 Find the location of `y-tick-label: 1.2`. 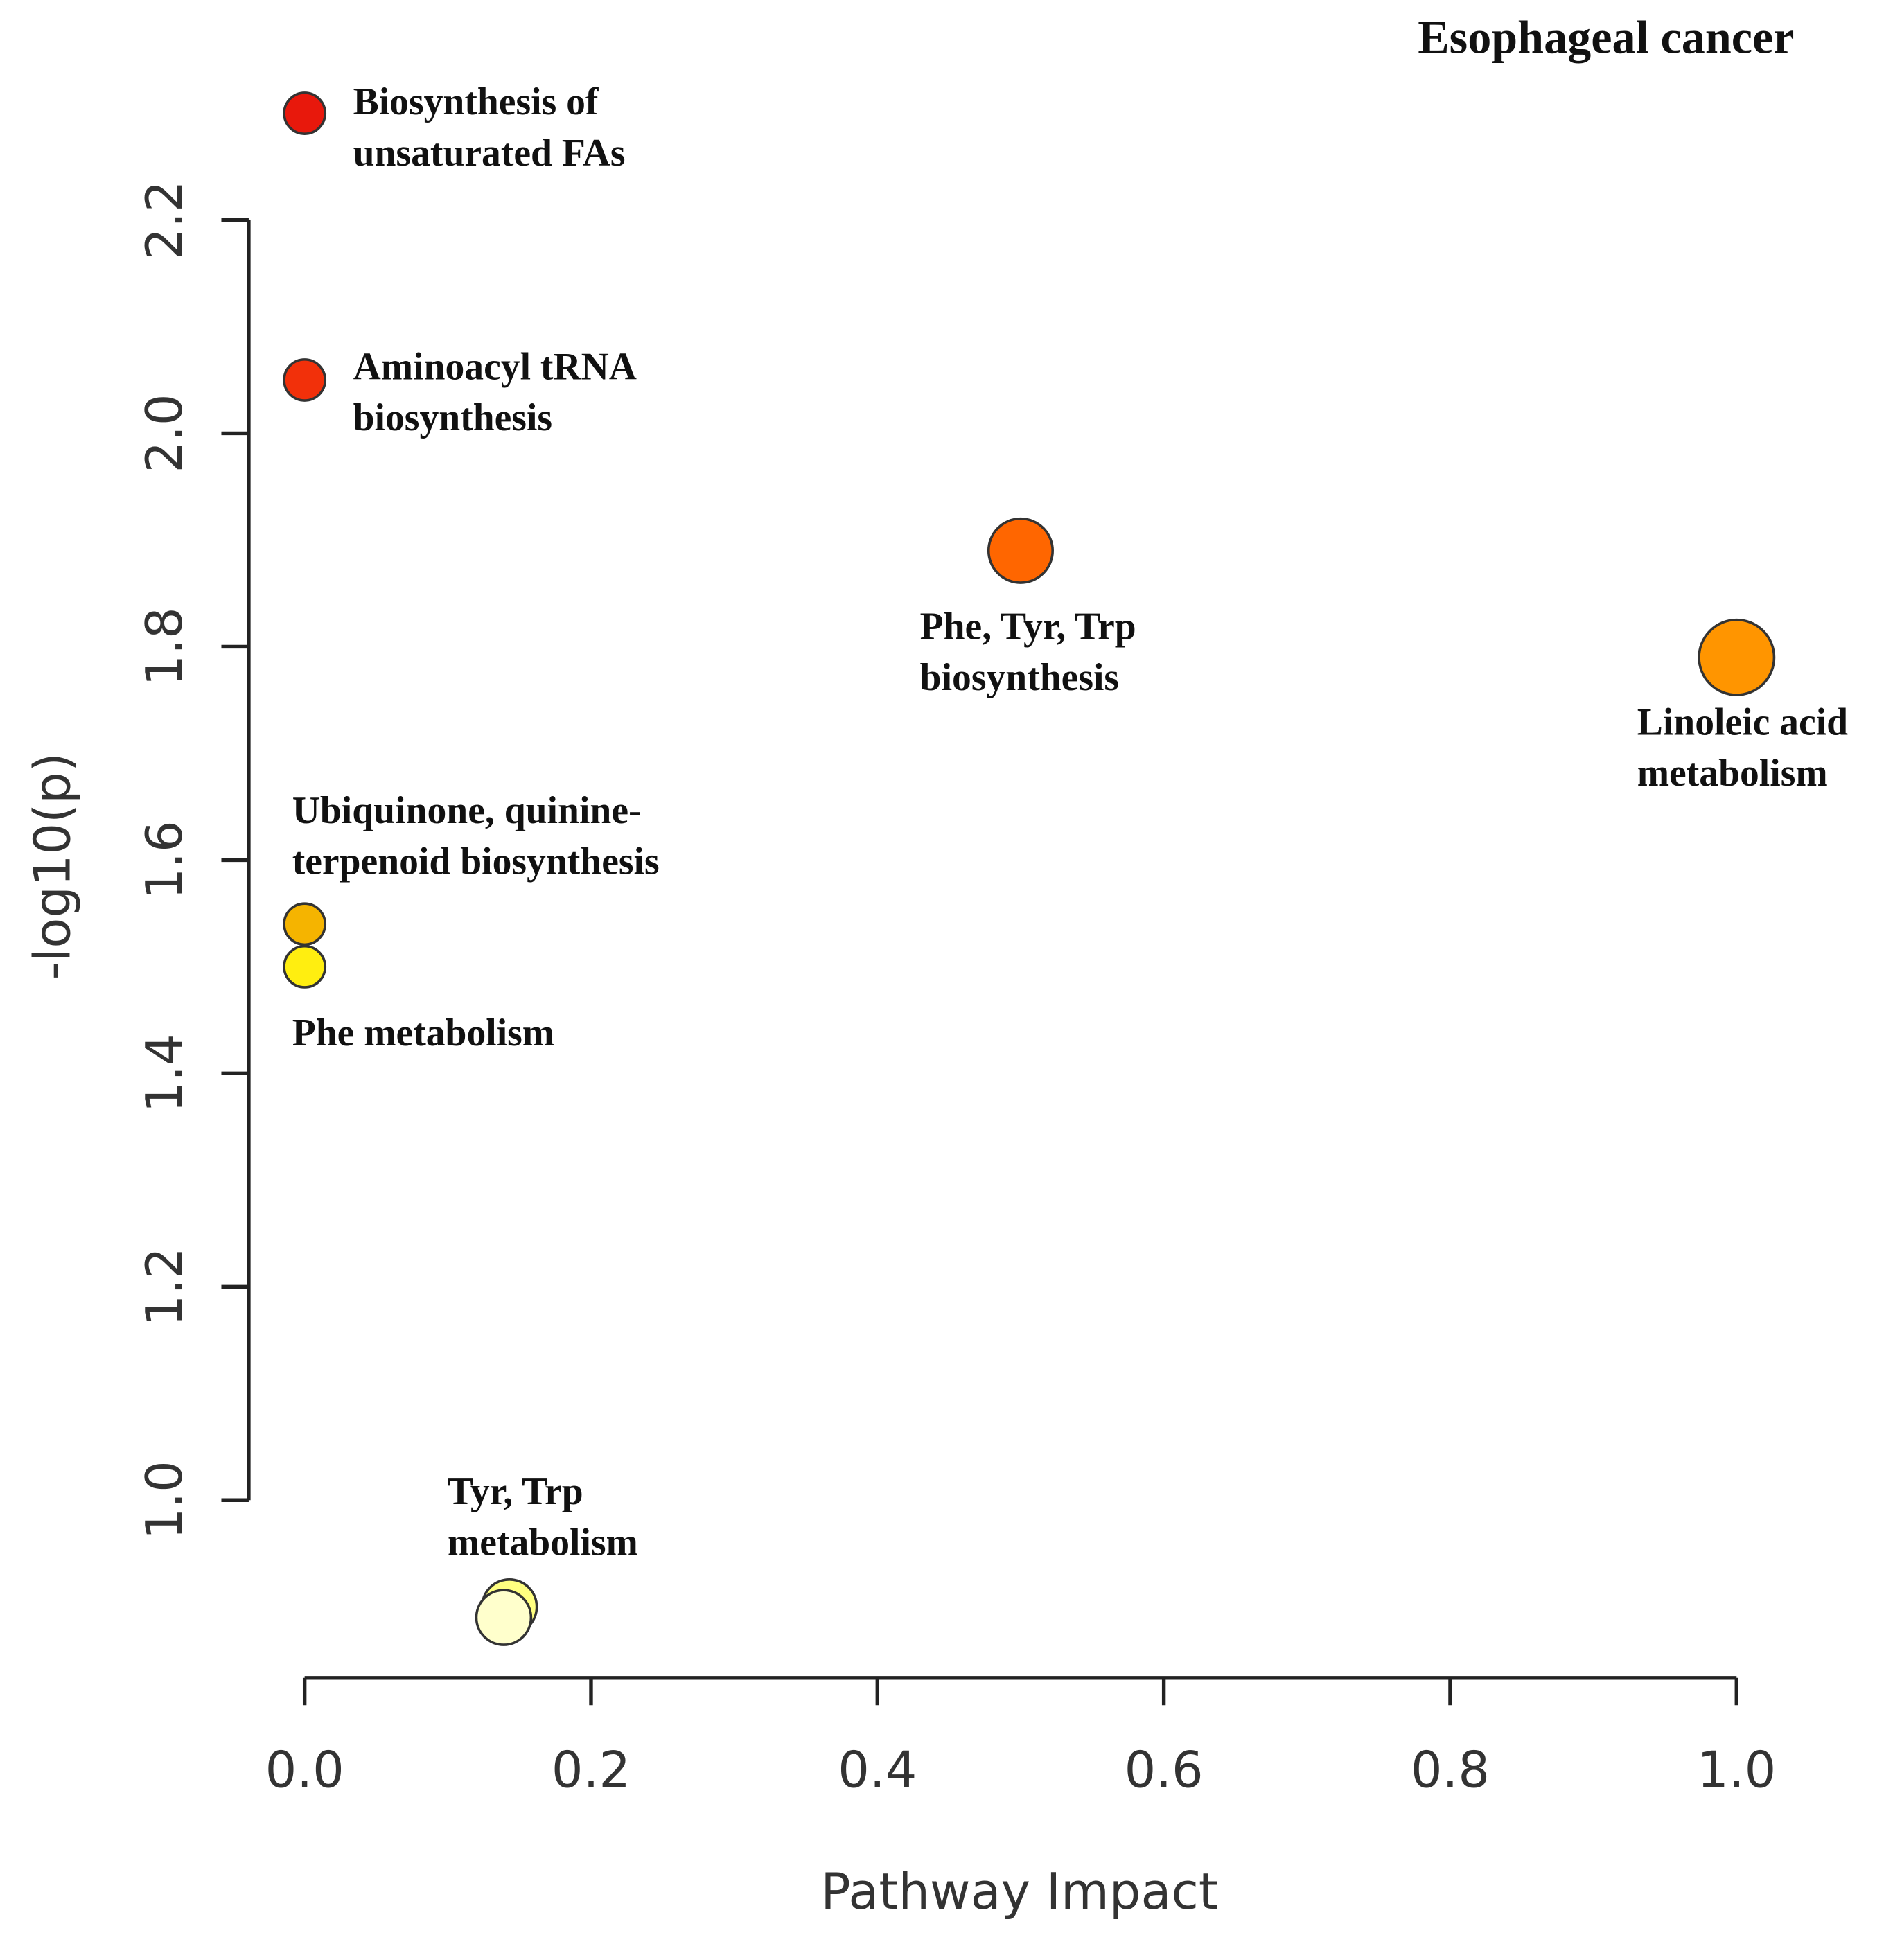

y-tick-label: 1.2 is located at coordinates (164, 1287).